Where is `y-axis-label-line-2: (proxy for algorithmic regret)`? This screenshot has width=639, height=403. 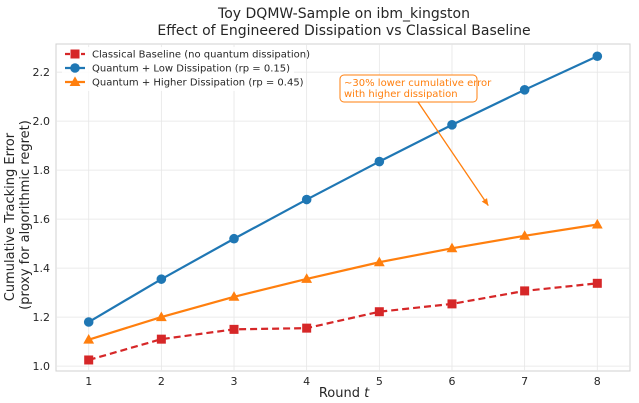 y-axis-label-line-2: (proxy for algorithmic regret) is located at coordinates (25, 215).